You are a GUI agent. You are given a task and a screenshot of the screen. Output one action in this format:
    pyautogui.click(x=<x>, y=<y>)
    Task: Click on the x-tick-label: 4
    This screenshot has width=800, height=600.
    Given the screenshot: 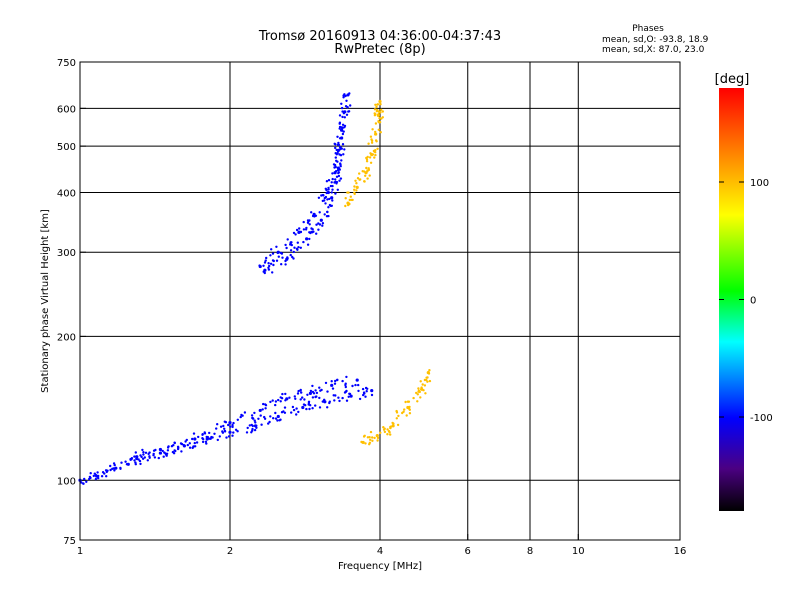 What is the action you would take?
    pyautogui.click(x=380, y=551)
    